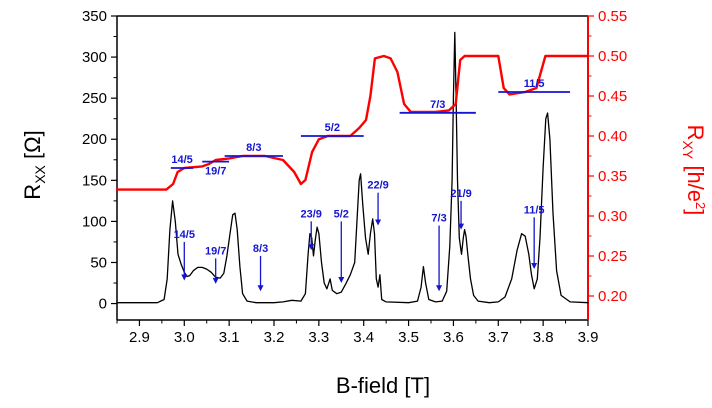 The height and width of the screenshot is (408, 712). I want to click on arrow-label: 14/5, so click(184, 235).